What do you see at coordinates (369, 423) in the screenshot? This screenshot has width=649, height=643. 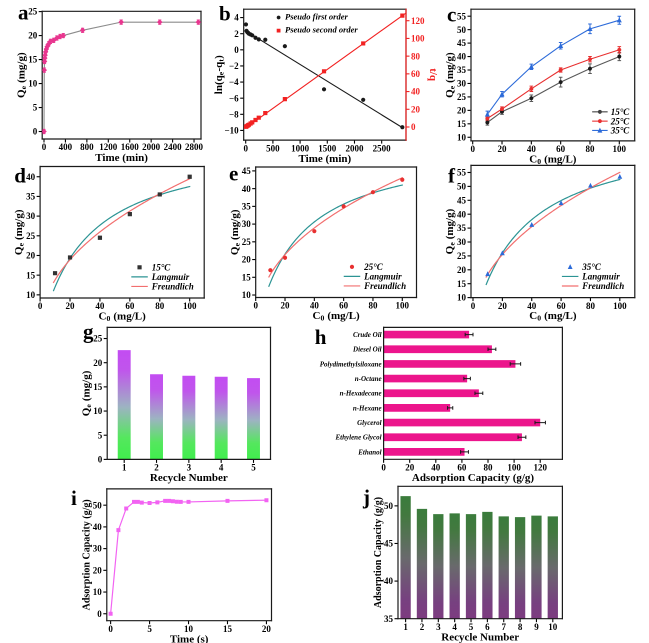 I see `svg-text: Glycerol` at bounding box center [369, 423].